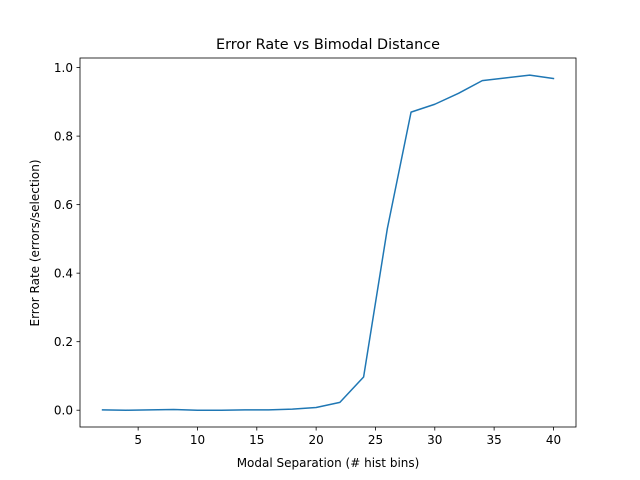 The height and width of the screenshot is (480, 640). I want to click on x-axis-label: Modal Separation (# hist bins), so click(328, 463).